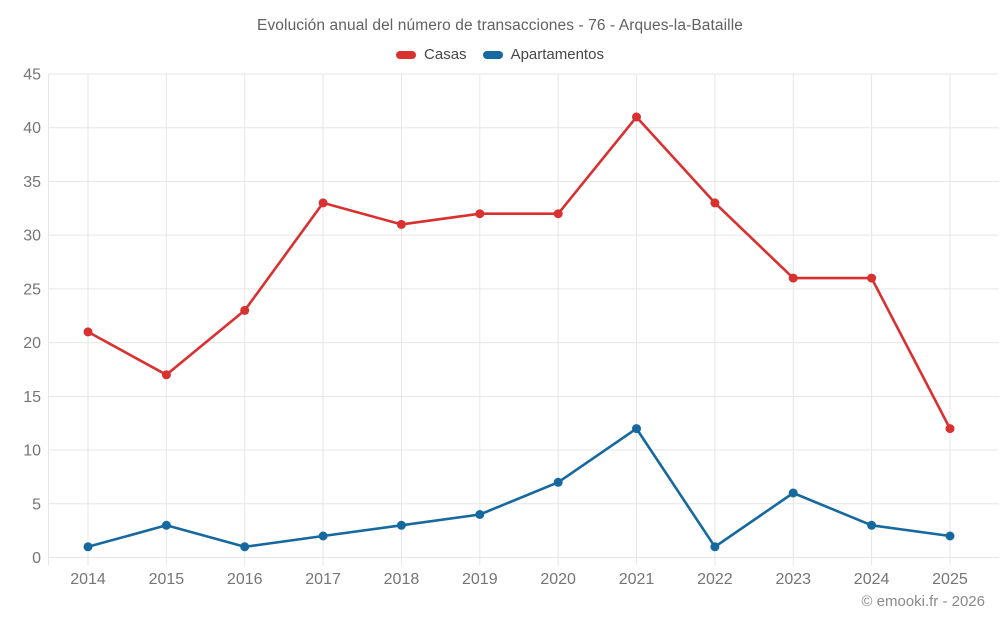 This screenshot has width=1000, height=625. What do you see at coordinates (401, 525) in the screenshot?
I see `data-point-apartamentos-2018` at bounding box center [401, 525].